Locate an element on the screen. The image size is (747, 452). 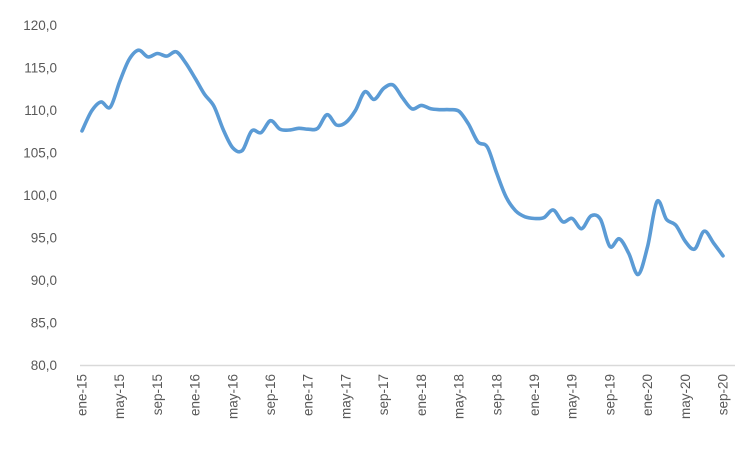
x-axis-tick-label: ene-16 is located at coordinates (195, 395).